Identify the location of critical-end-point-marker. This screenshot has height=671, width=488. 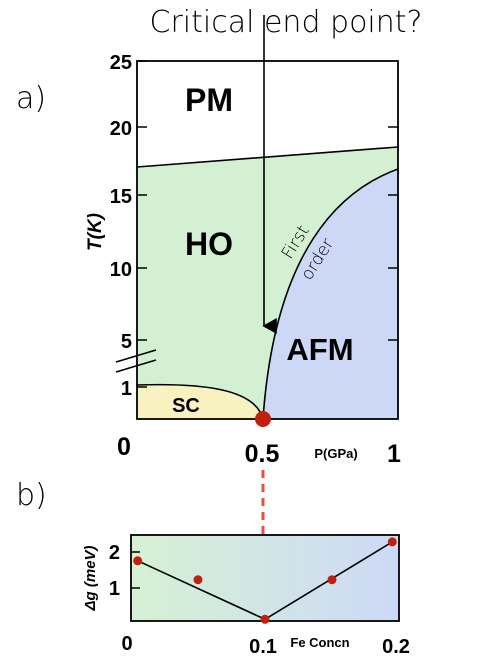
(263, 419).